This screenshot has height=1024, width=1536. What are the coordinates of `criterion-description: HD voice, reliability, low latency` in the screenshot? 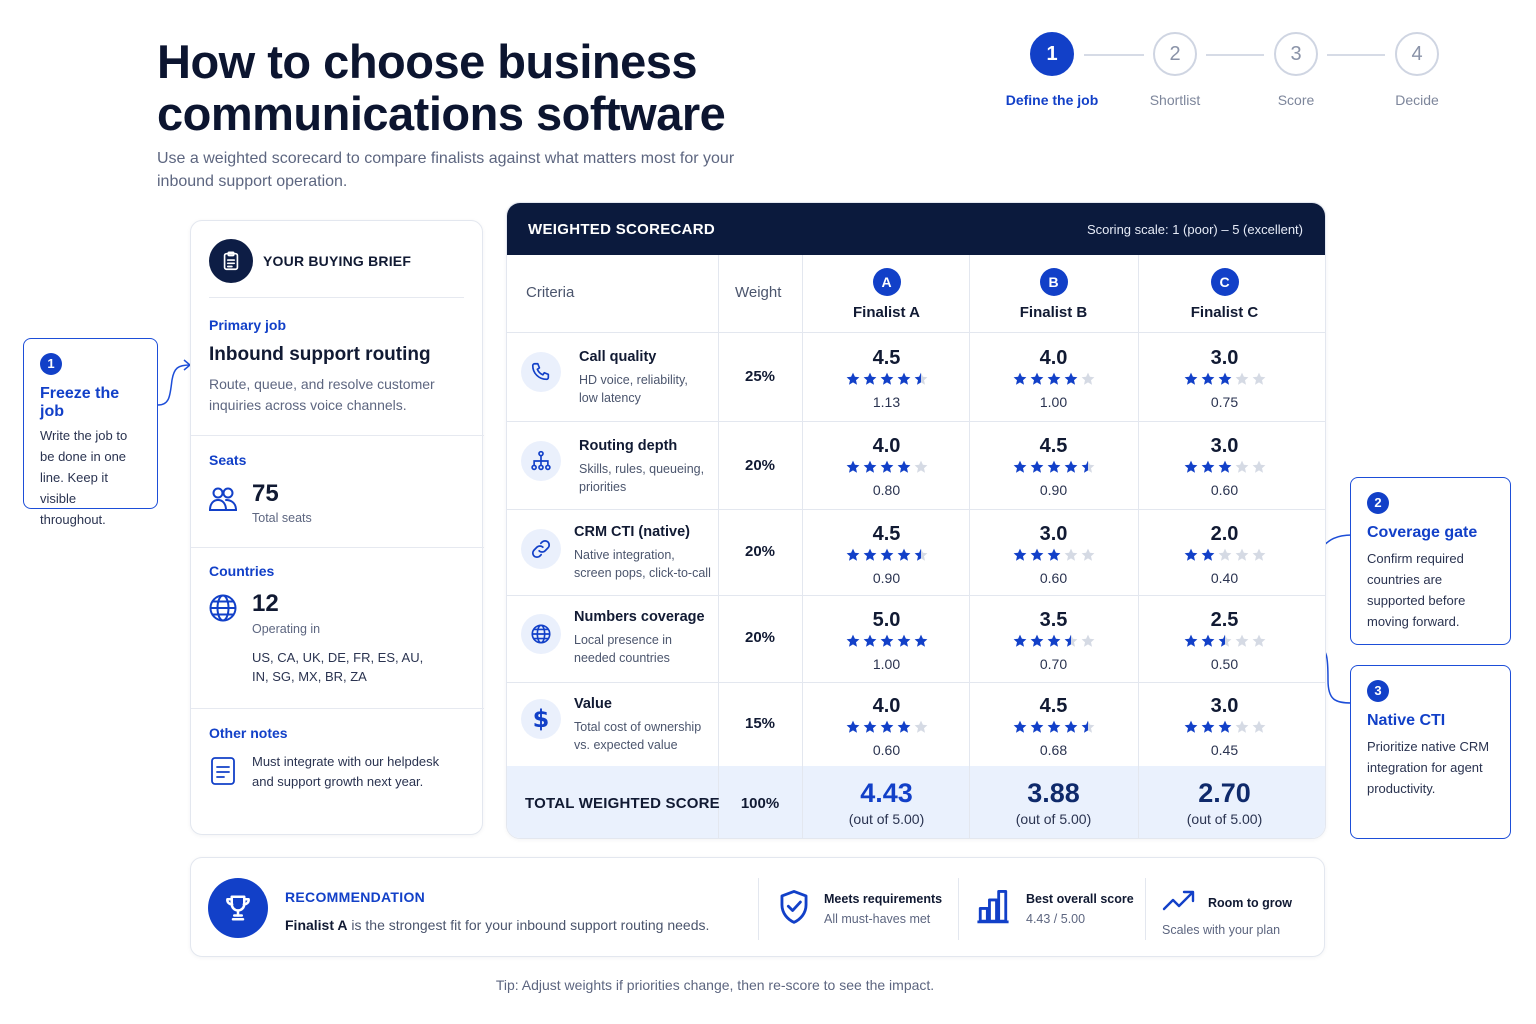 It's located at (633, 389).